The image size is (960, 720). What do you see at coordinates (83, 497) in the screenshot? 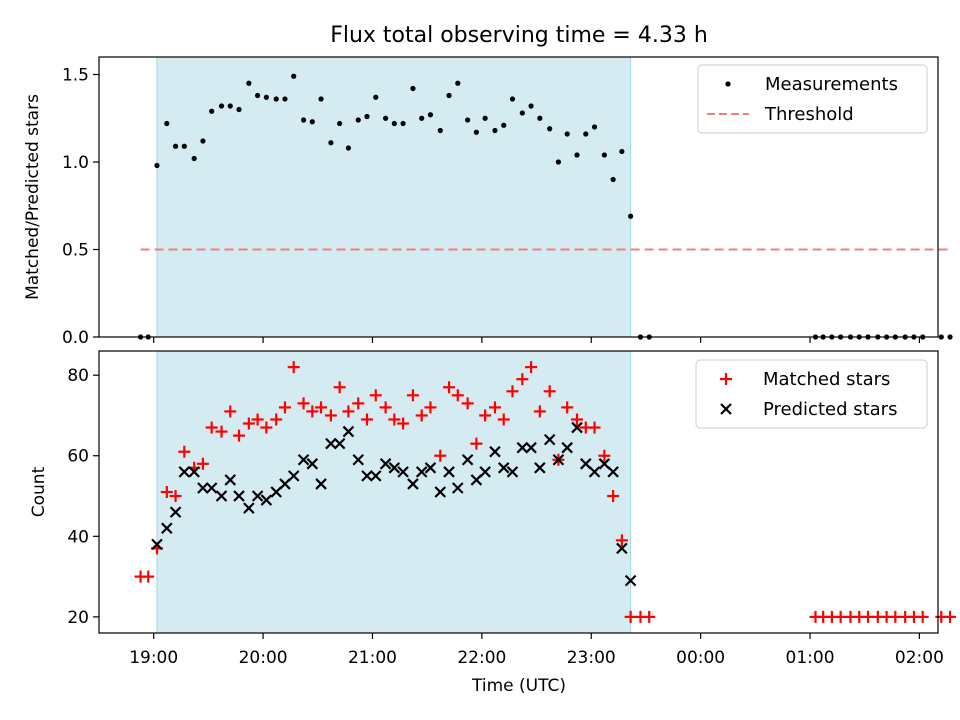
I see `count-y-ticks: 20 40 60 80` at bounding box center [83, 497].